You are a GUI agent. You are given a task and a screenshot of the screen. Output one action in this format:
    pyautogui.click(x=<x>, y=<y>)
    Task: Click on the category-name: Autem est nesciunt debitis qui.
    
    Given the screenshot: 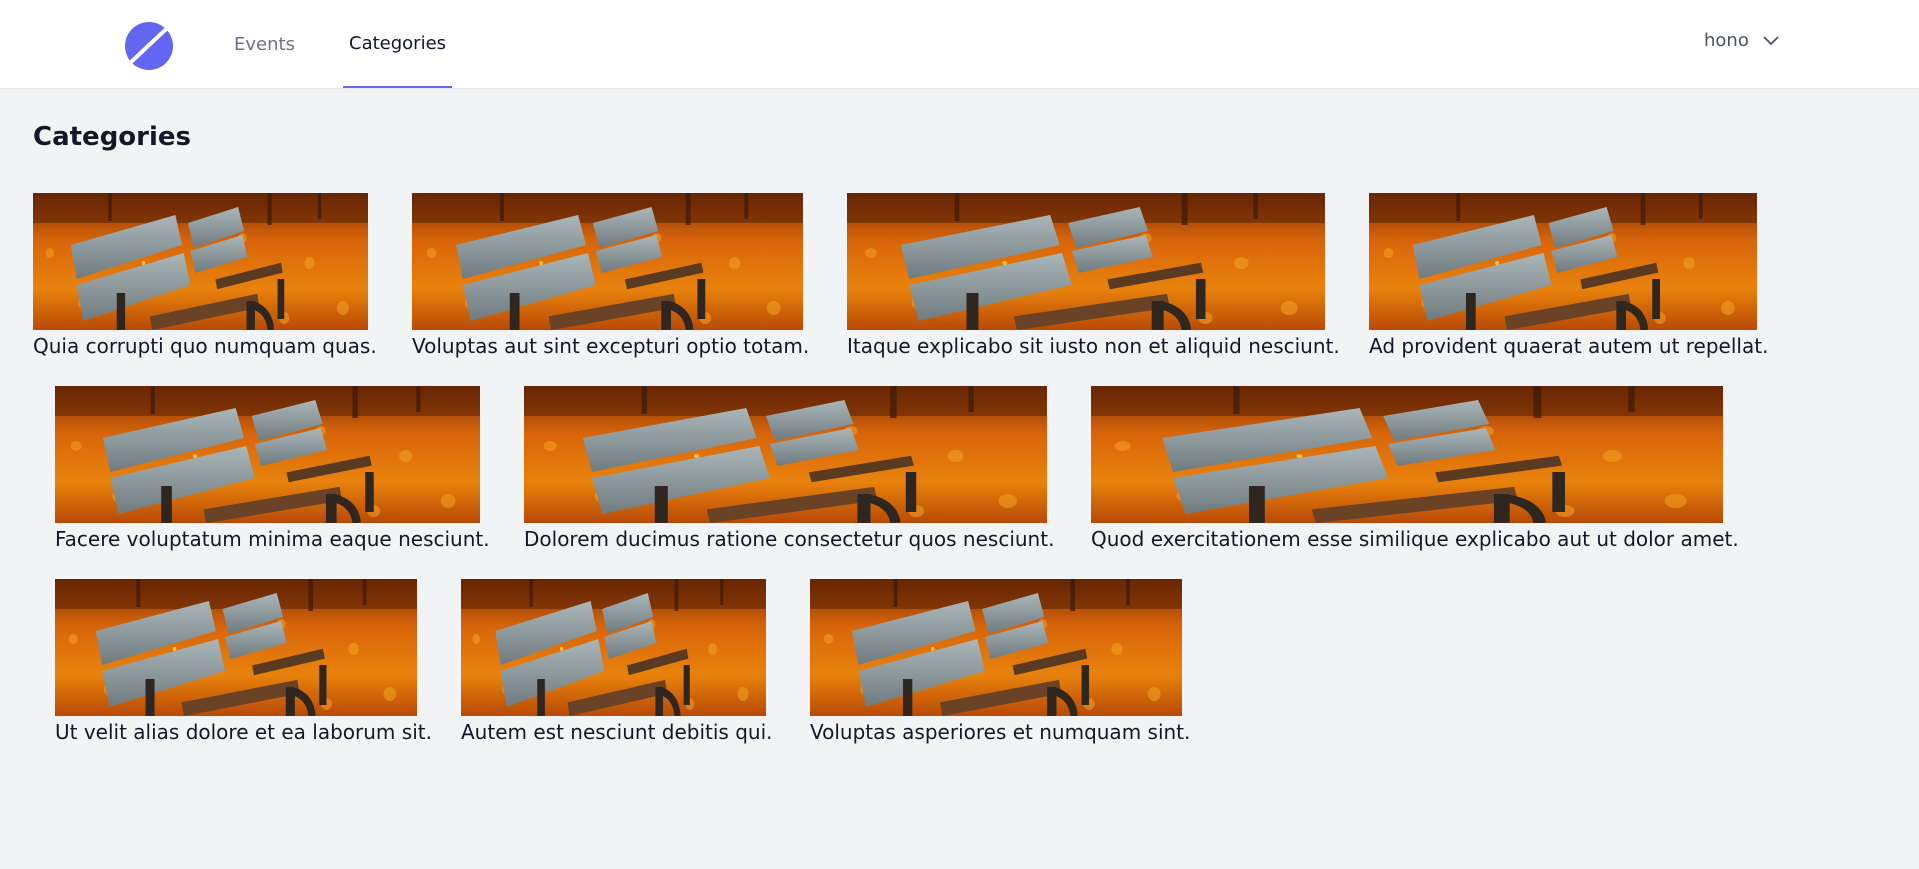 What is the action you would take?
    pyautogui.click(x=617, y=732)
    